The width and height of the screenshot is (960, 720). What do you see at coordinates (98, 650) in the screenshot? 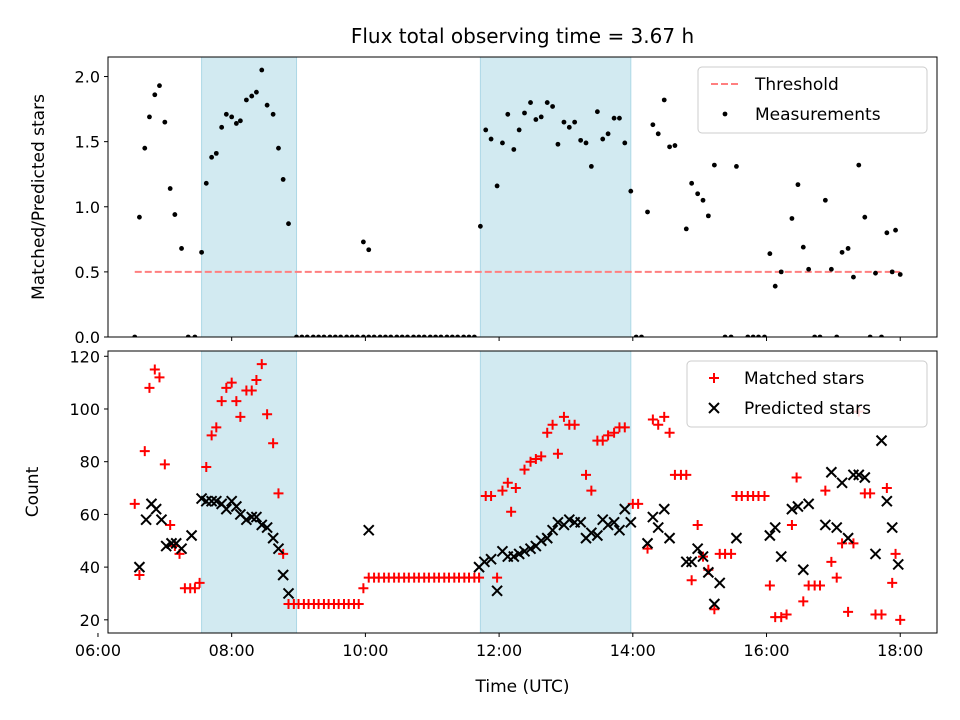
I see `x-tick-label: 06:00` at bounding box center [98, 650].